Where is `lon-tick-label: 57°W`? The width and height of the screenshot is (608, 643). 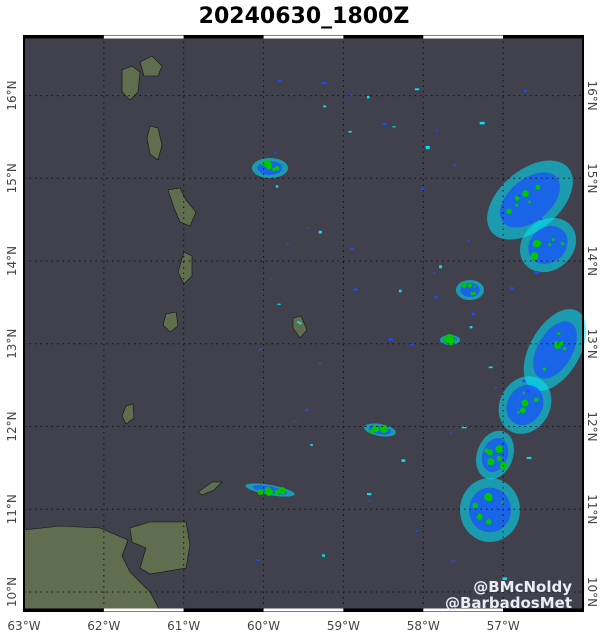
lon-tick-label: 57°W is located at coordinates (503, 626).